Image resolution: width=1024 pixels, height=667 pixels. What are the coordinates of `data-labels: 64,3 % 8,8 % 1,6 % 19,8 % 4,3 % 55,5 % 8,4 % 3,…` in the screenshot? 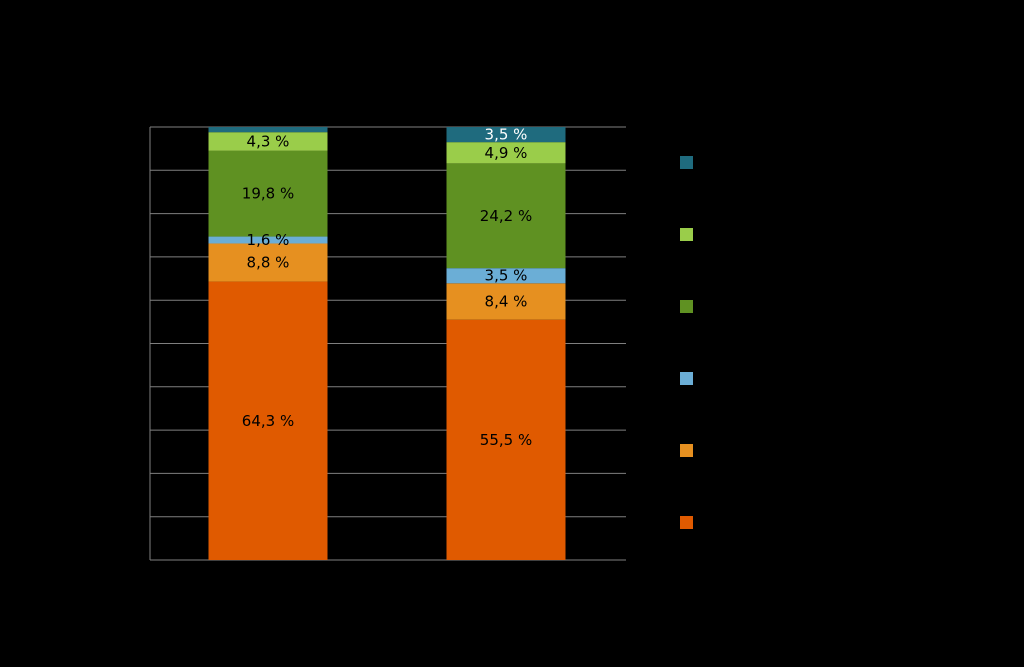 It's located at (387, 287).